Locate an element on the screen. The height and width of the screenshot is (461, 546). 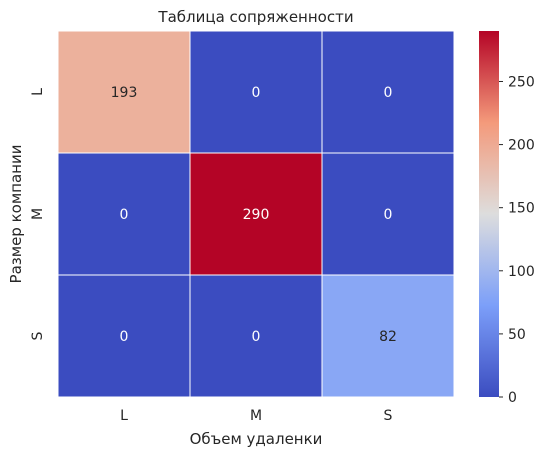
y-tick-label: L is located at coordinates (38, 92).